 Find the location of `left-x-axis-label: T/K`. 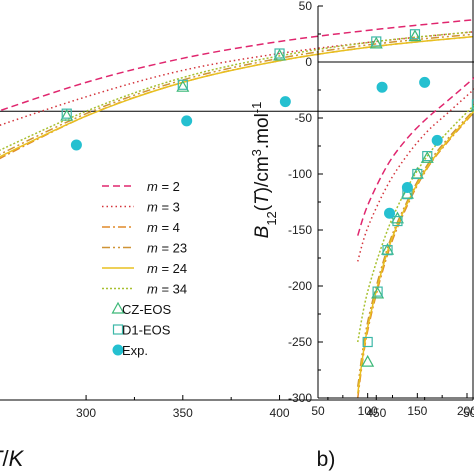

left-x-axis-label: T/K is located at coordinates (12, 458).